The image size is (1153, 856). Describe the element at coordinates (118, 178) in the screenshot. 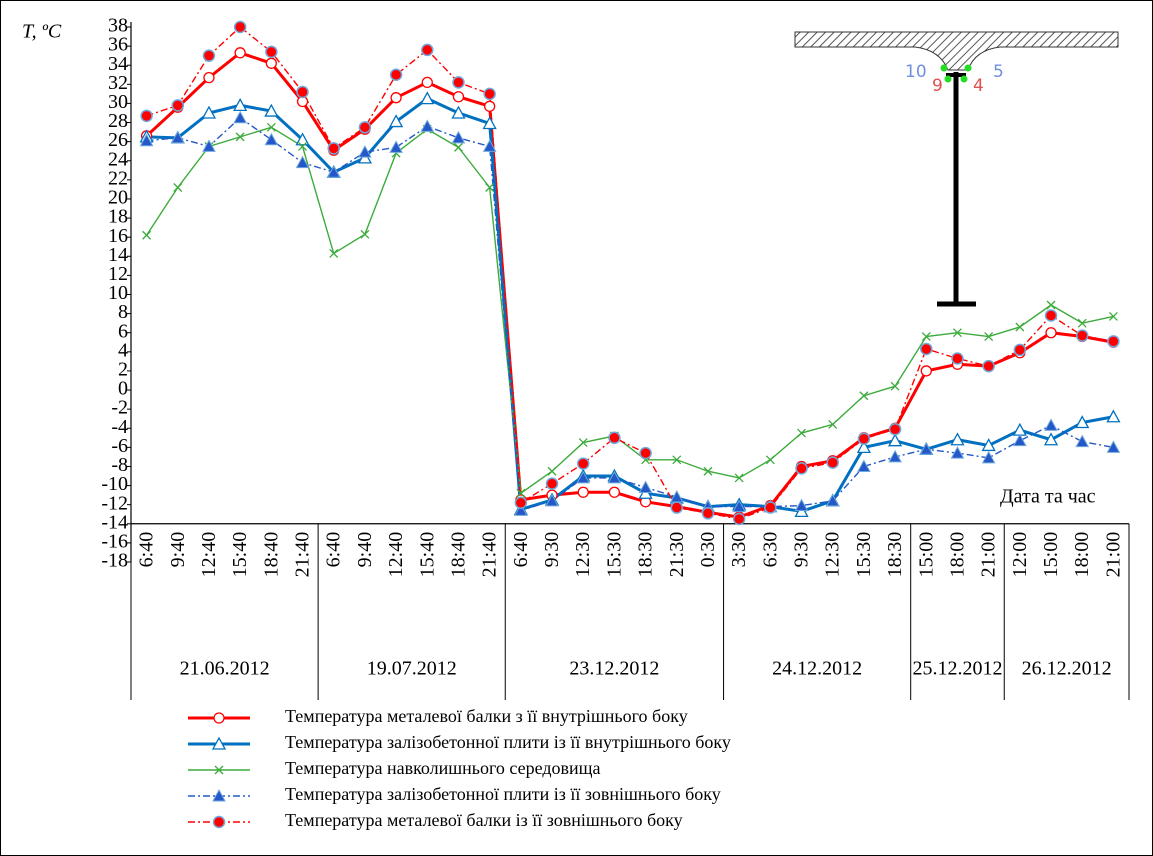

I see `y-tick-label: 22` at that location.